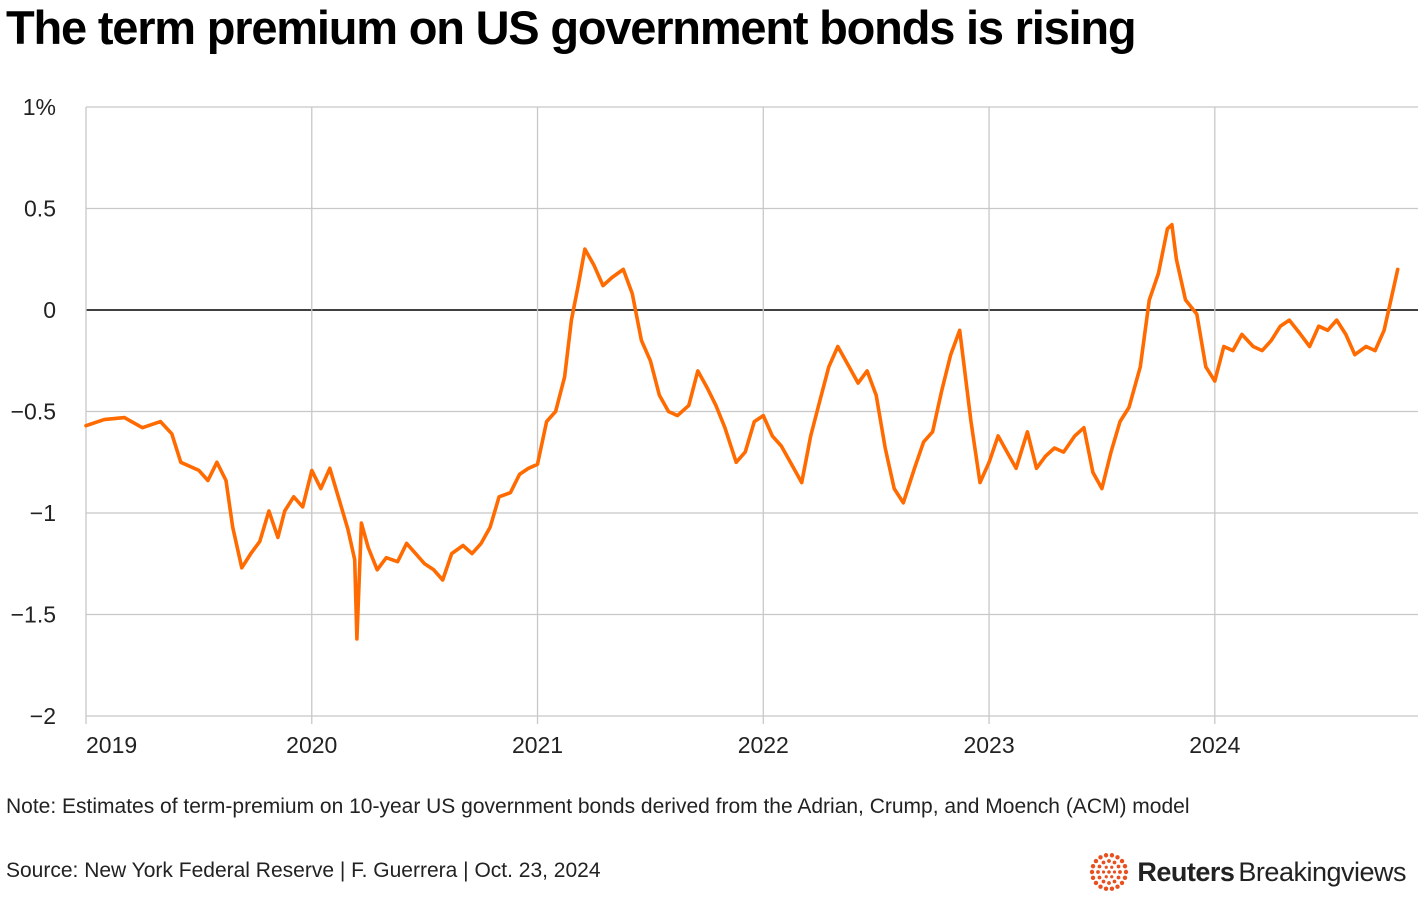 This screenshot has width=1420, height=920. Describe the element at coordinates (33, 615) in the screenshot. I see `y-tick-label: −1.5` at that location.